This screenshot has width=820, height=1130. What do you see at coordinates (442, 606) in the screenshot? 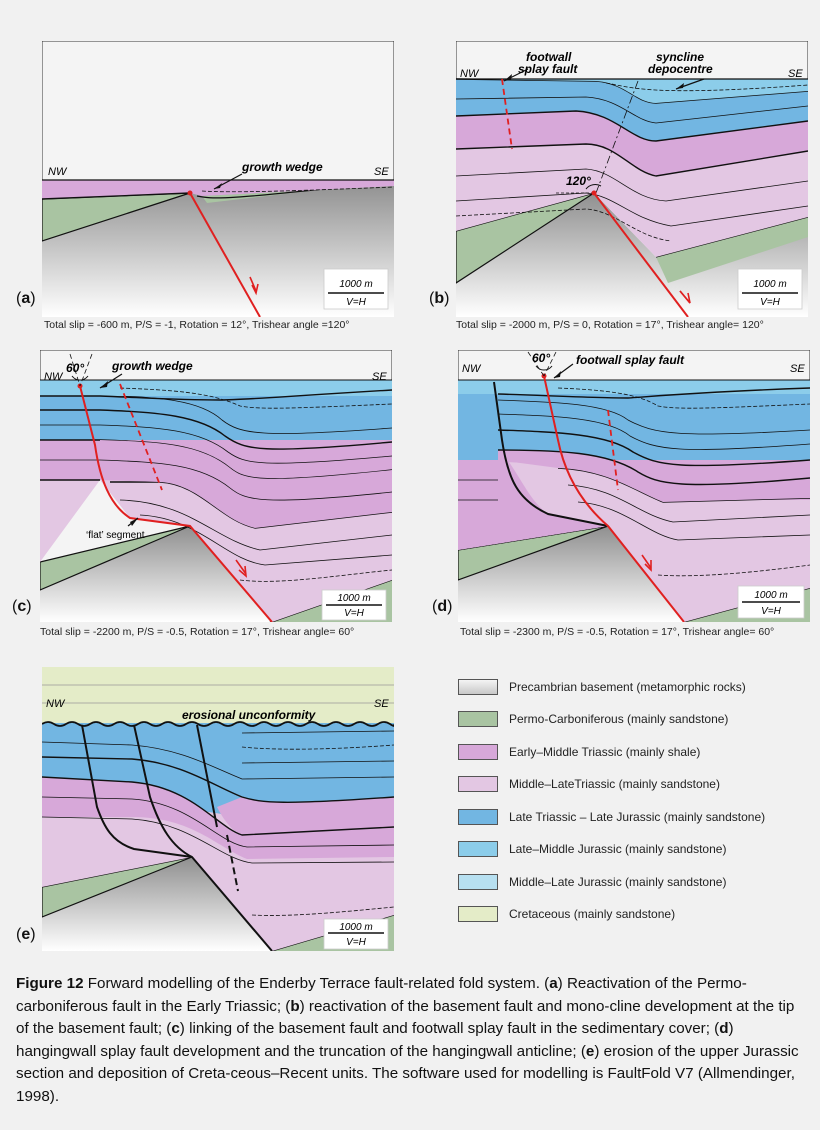
I see `panel-d-label: (d)` at bounding box center [442, 606].